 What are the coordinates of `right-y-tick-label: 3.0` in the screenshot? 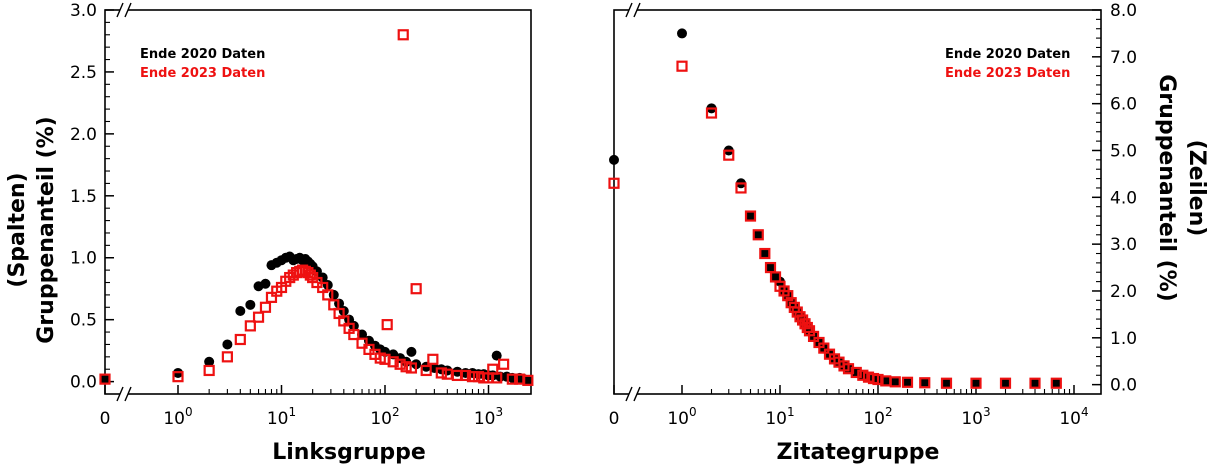 It's located at (1123, 245).